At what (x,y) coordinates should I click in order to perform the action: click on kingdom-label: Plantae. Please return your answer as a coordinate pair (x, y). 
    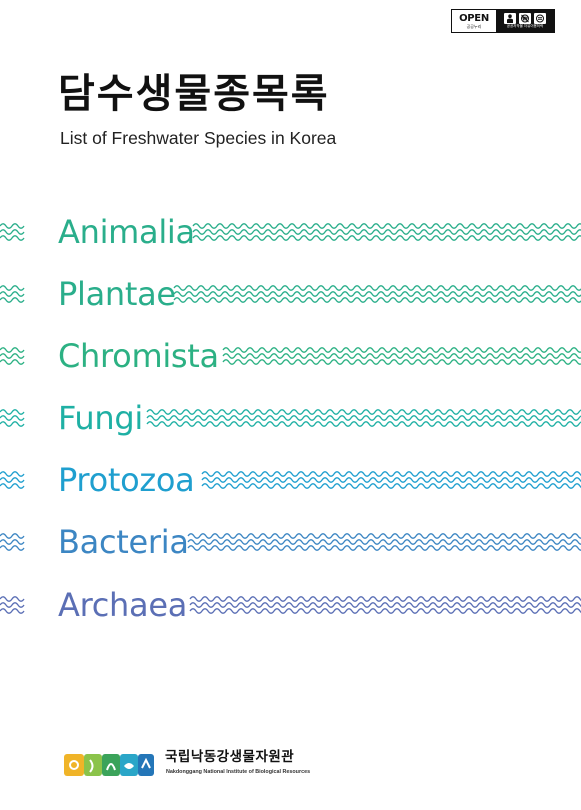
    Looking at the image, I should click on (117, 294).